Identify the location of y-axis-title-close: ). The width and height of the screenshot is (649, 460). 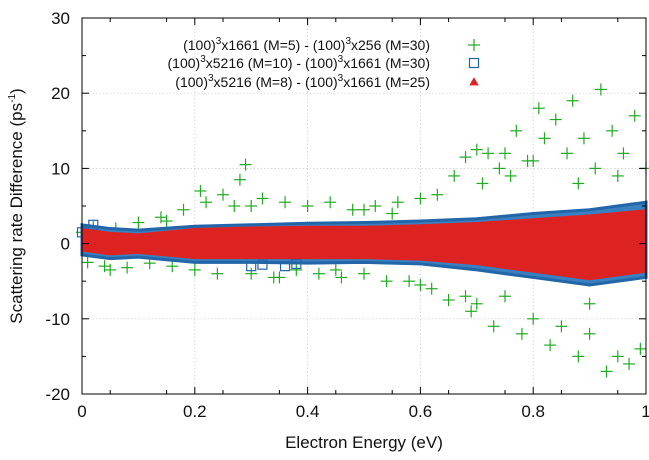
(16, 91).